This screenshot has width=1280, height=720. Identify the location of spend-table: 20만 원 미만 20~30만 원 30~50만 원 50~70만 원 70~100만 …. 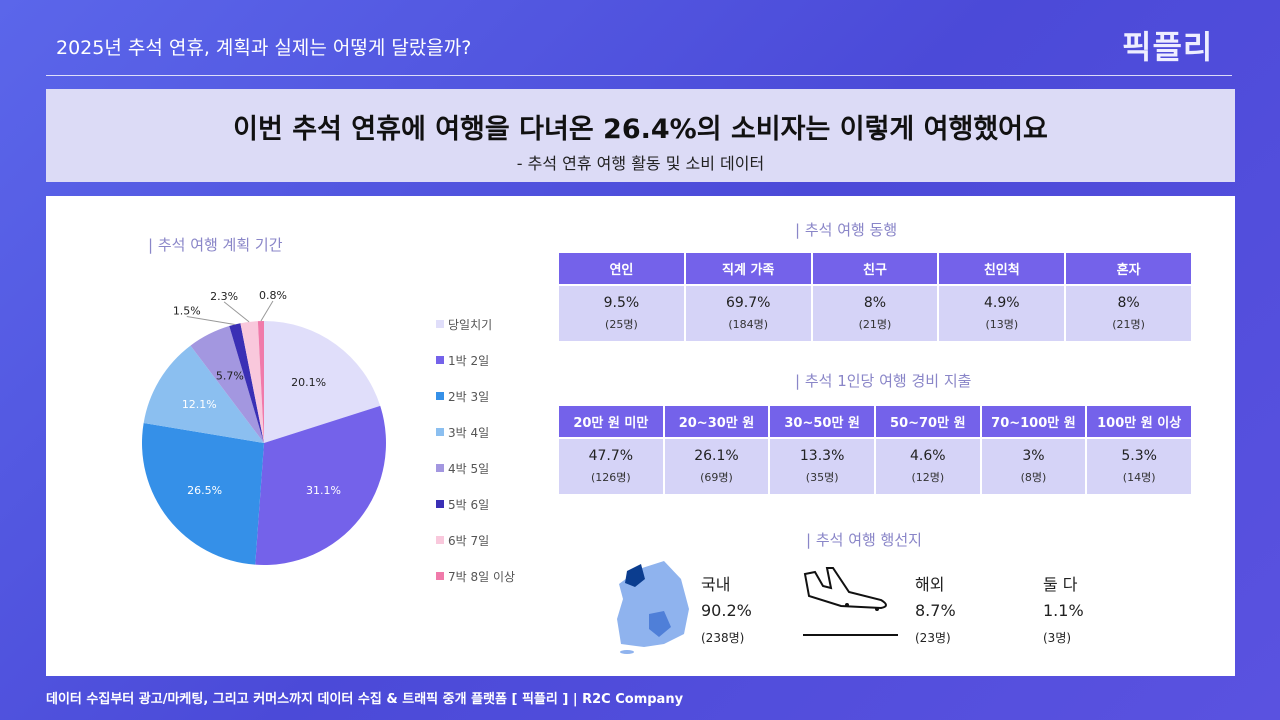
(875, 450).